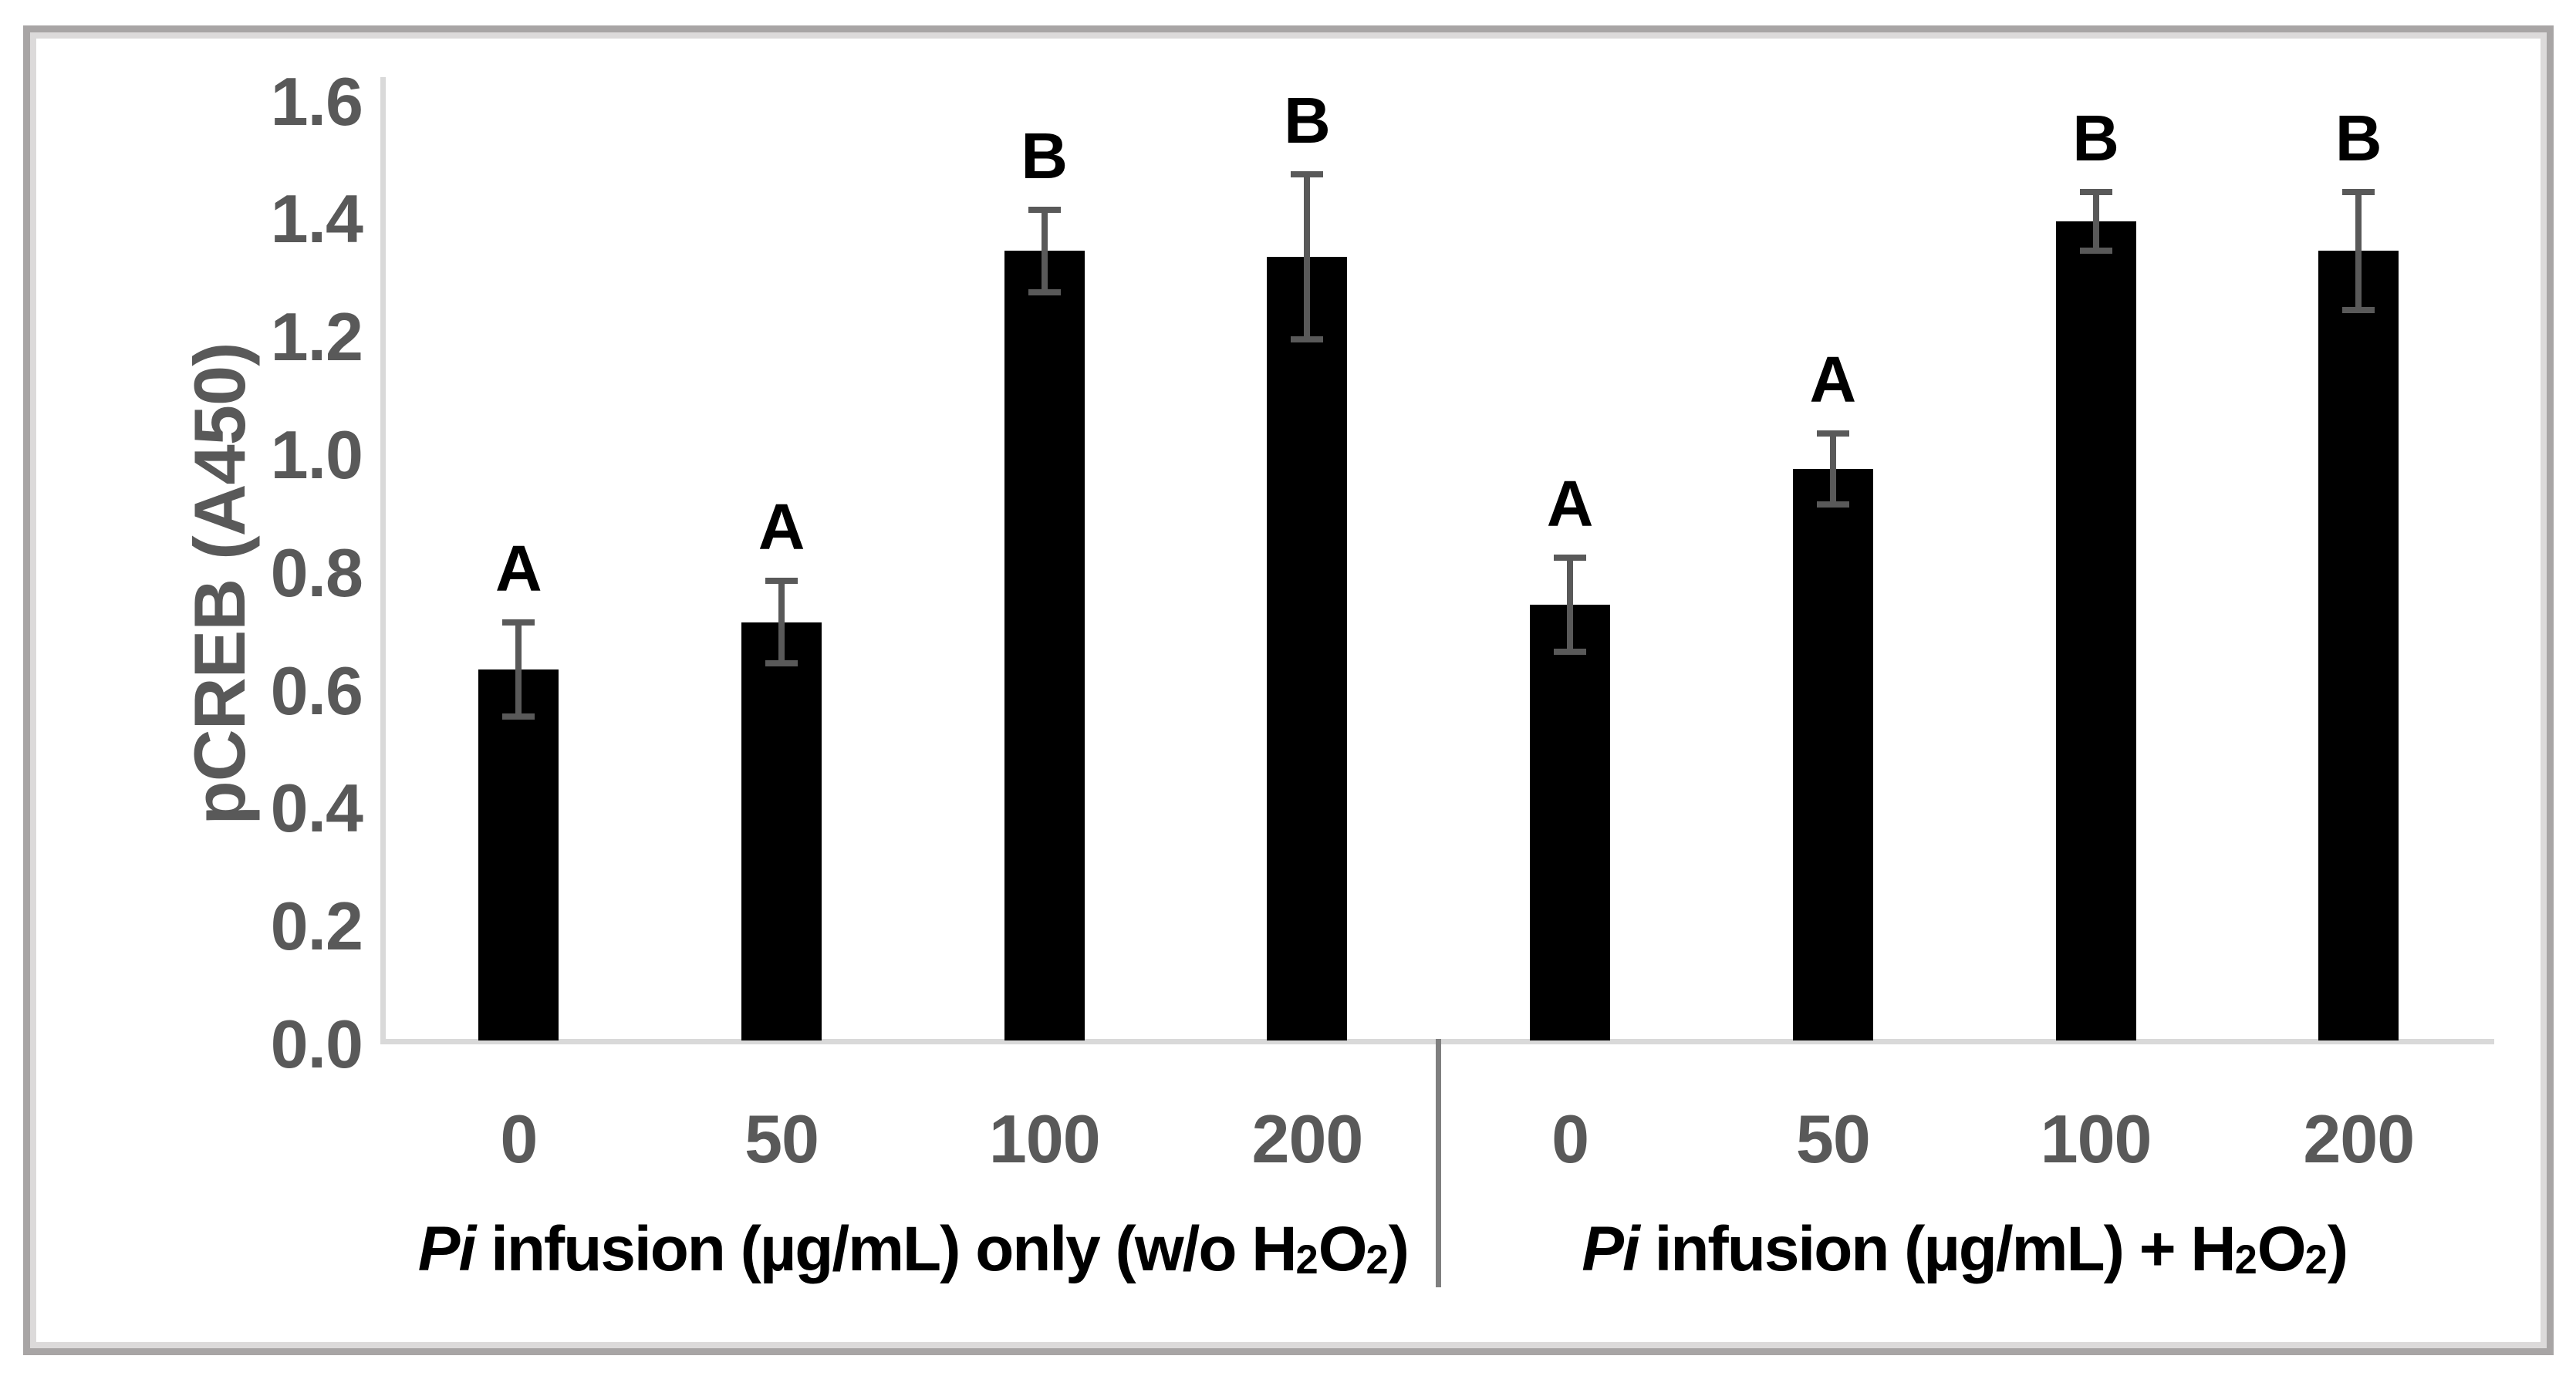  Describe the element at coordinates (1937, 1249) in the screenshot. I see `group-label-part: infusion (µg/mL) + H` at that location.